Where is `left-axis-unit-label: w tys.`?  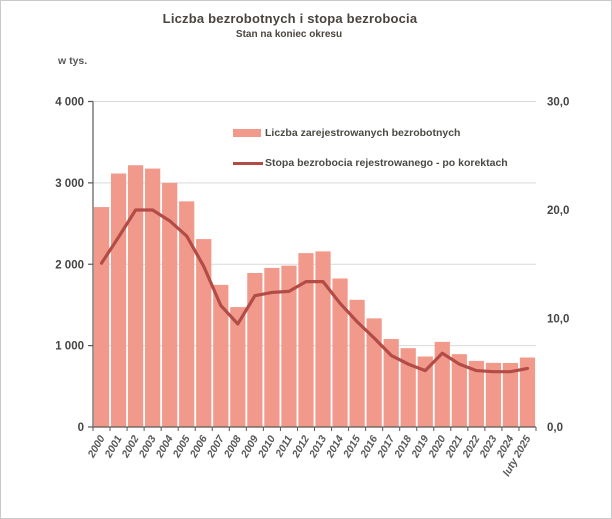
left-axis-unit-label: w tys. is located at coordinates (73, 61).